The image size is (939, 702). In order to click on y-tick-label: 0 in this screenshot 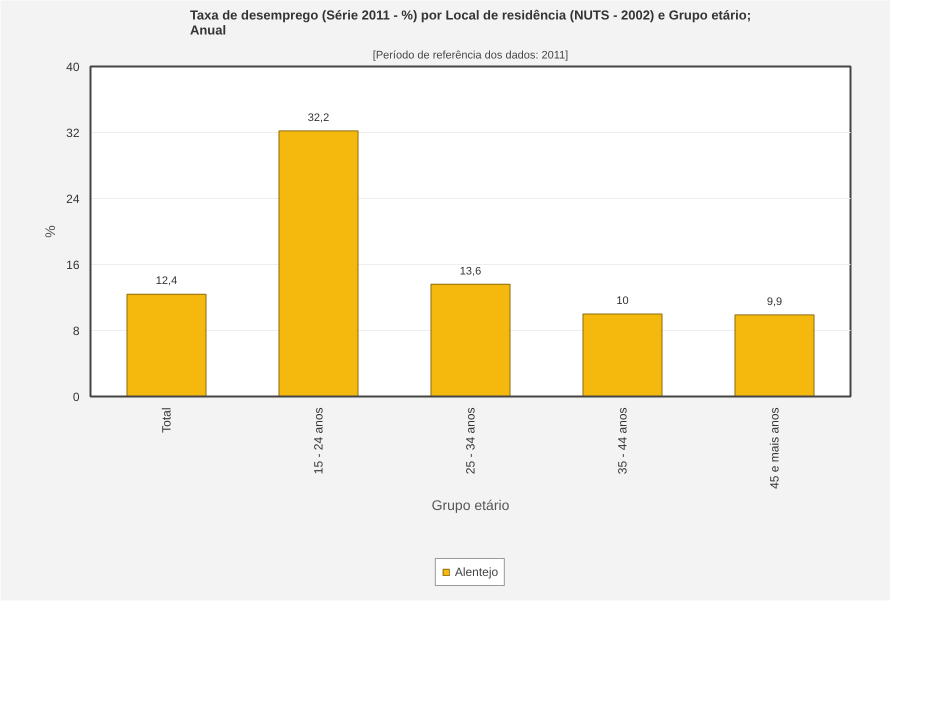, I will do `click(76, 397)`.